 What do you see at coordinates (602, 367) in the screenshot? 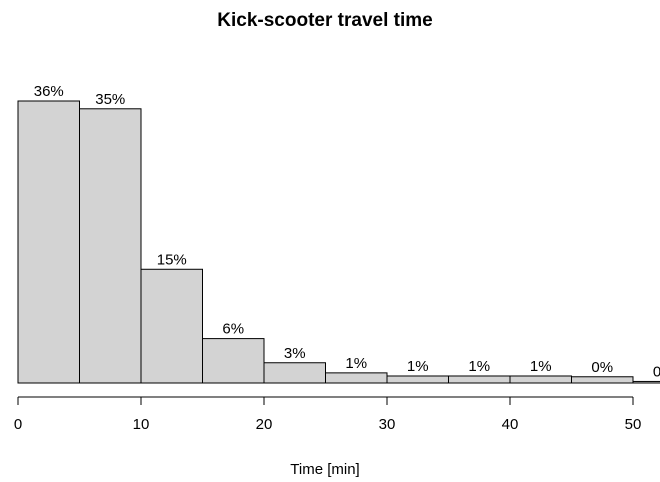
I see `bar-label-9: 0%` at bounding box center [602, 367].